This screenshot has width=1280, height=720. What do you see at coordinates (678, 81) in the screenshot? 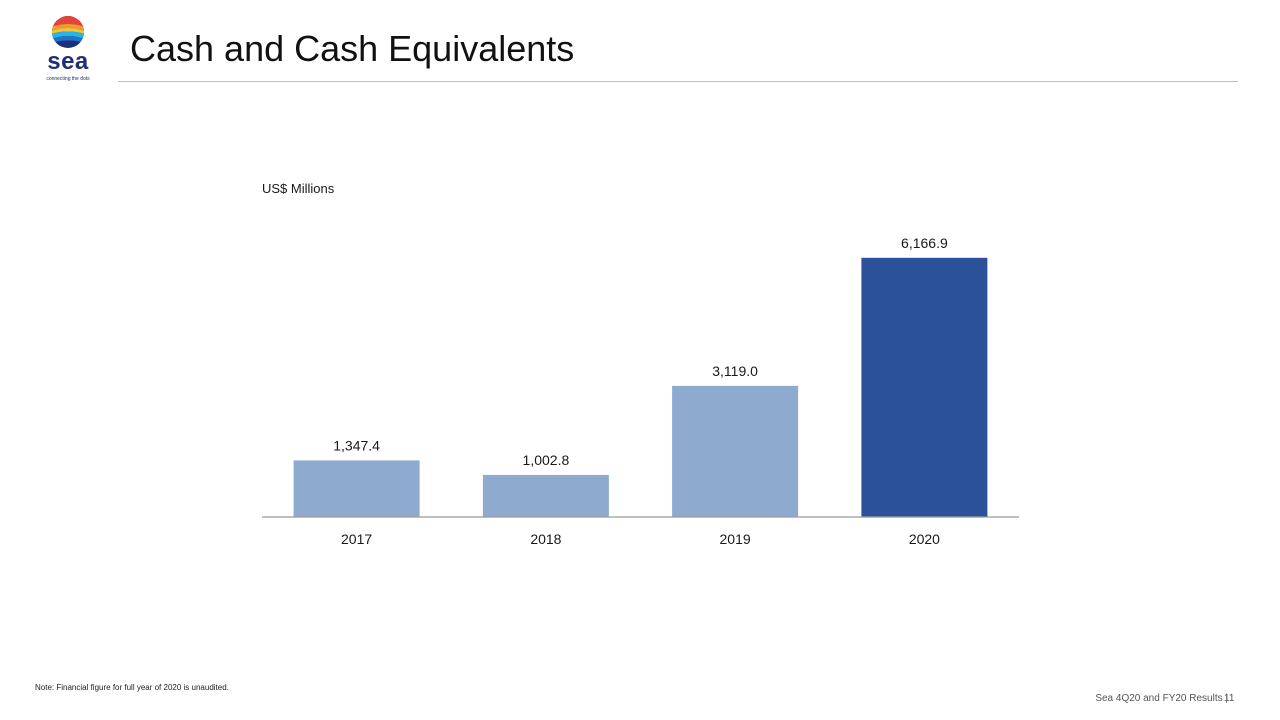
I see `title-divider` at bounding box center [678, 81].